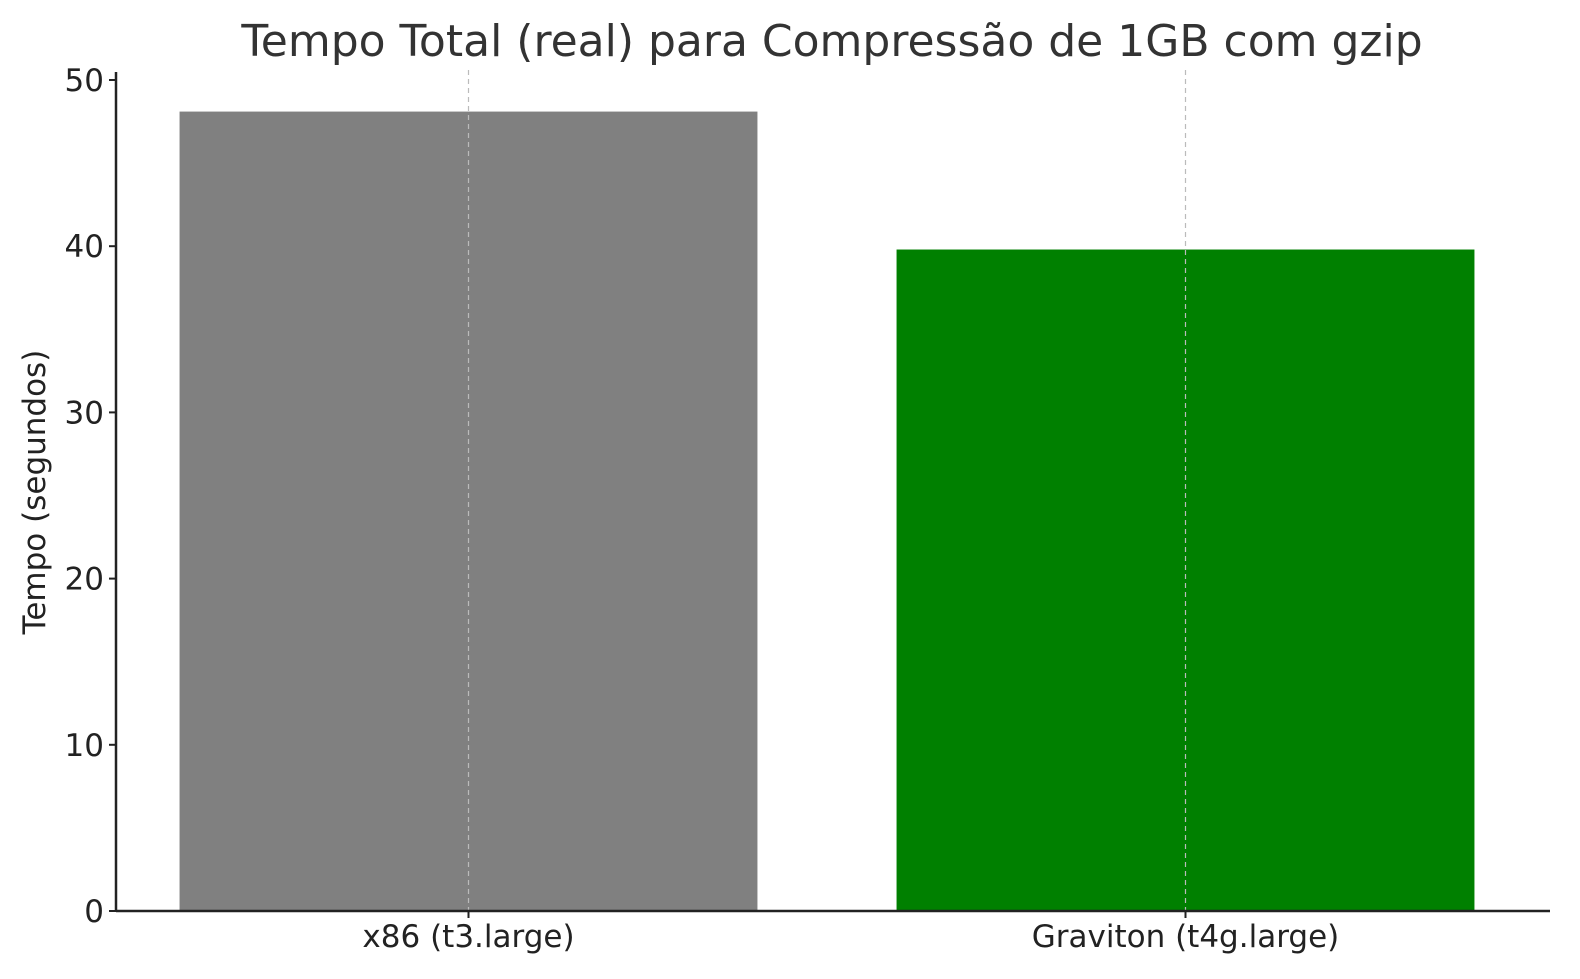  I want to click on y-tick-label: 50, so click(84, 81).